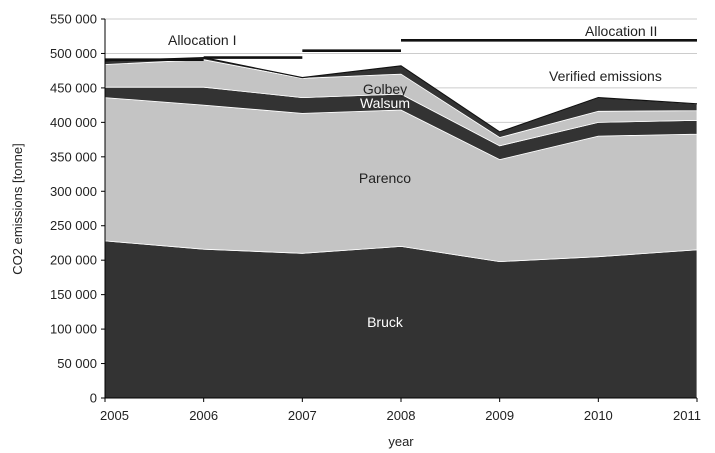 The height and width of the screenshot is (453, 715). Describe the element at coordinates (73, 87) in the screenshot. I see `y-tick-label: 450 000` at that location.